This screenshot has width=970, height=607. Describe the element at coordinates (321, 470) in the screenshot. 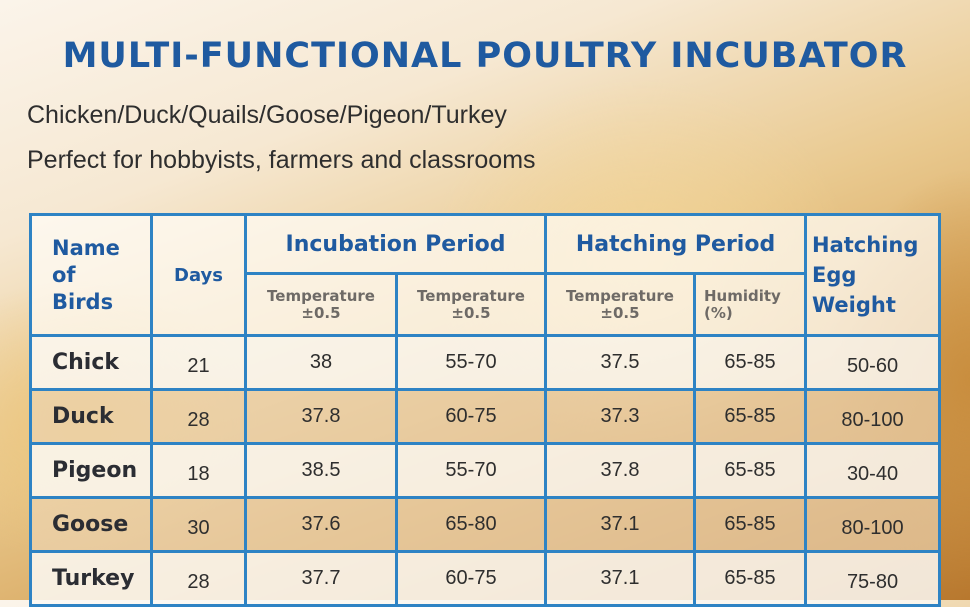

I see `incubation-temperature-value: 38.5` at that location.